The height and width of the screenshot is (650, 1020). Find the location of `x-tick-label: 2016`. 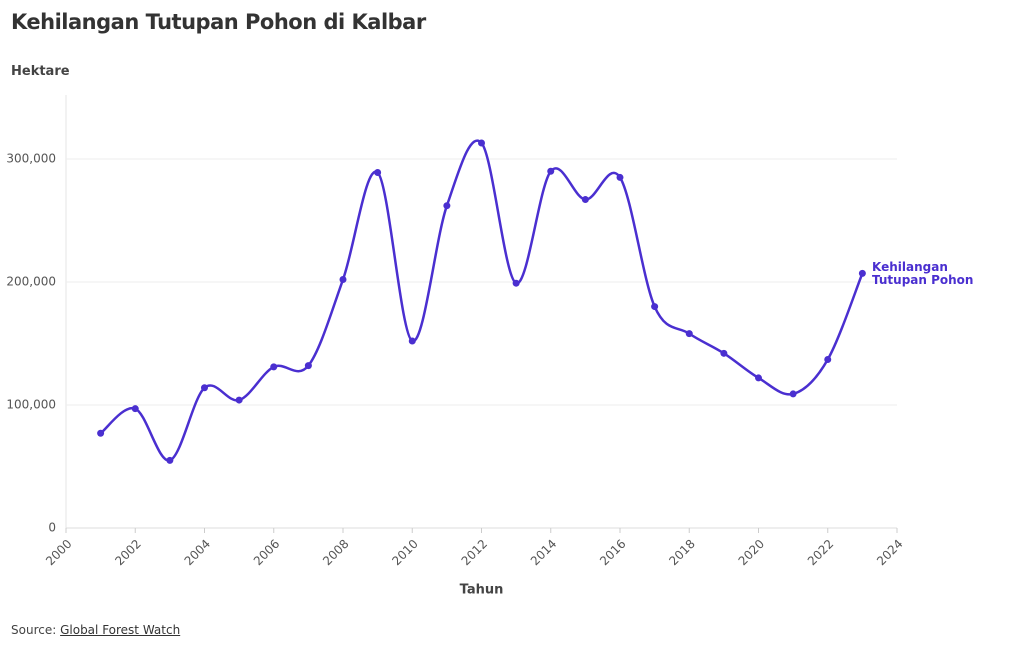

x-tick-label: 2016 is located at coordinates (612, 552).